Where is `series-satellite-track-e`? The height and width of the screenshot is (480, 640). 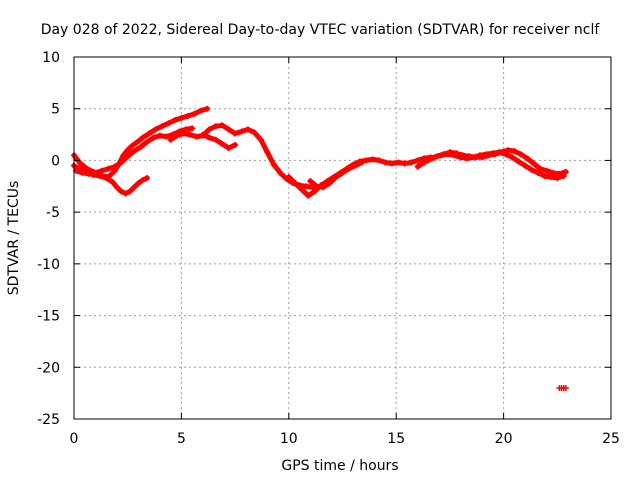
series-satellite-track-e is located at coordinates (219, 141).